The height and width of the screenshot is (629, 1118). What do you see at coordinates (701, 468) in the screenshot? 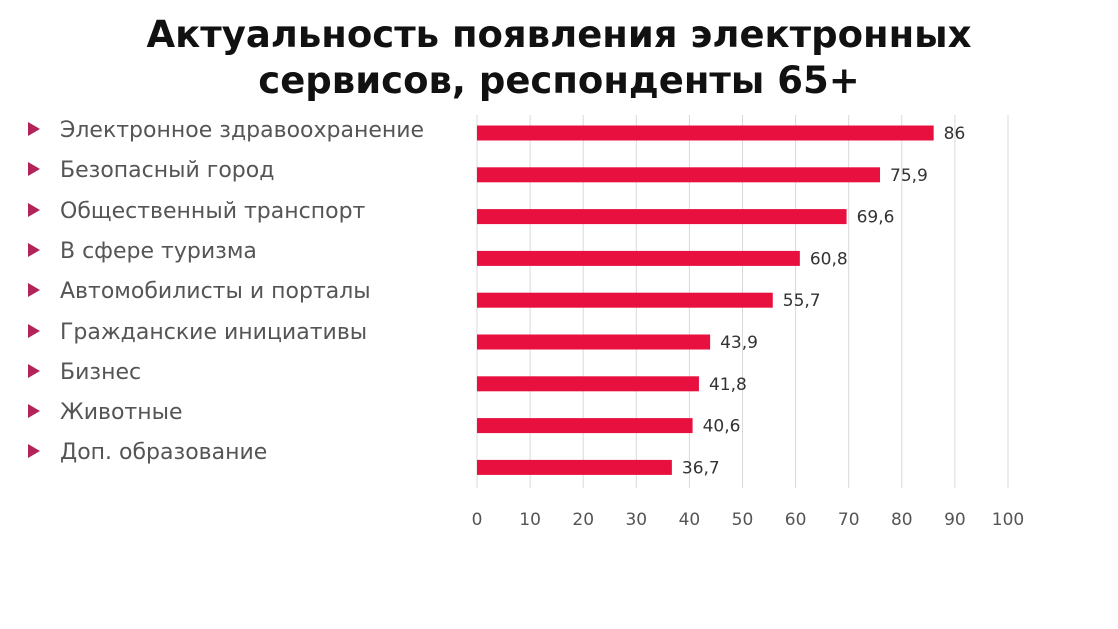
I see `data-label: 36,7` at bounding box center [701, 468].